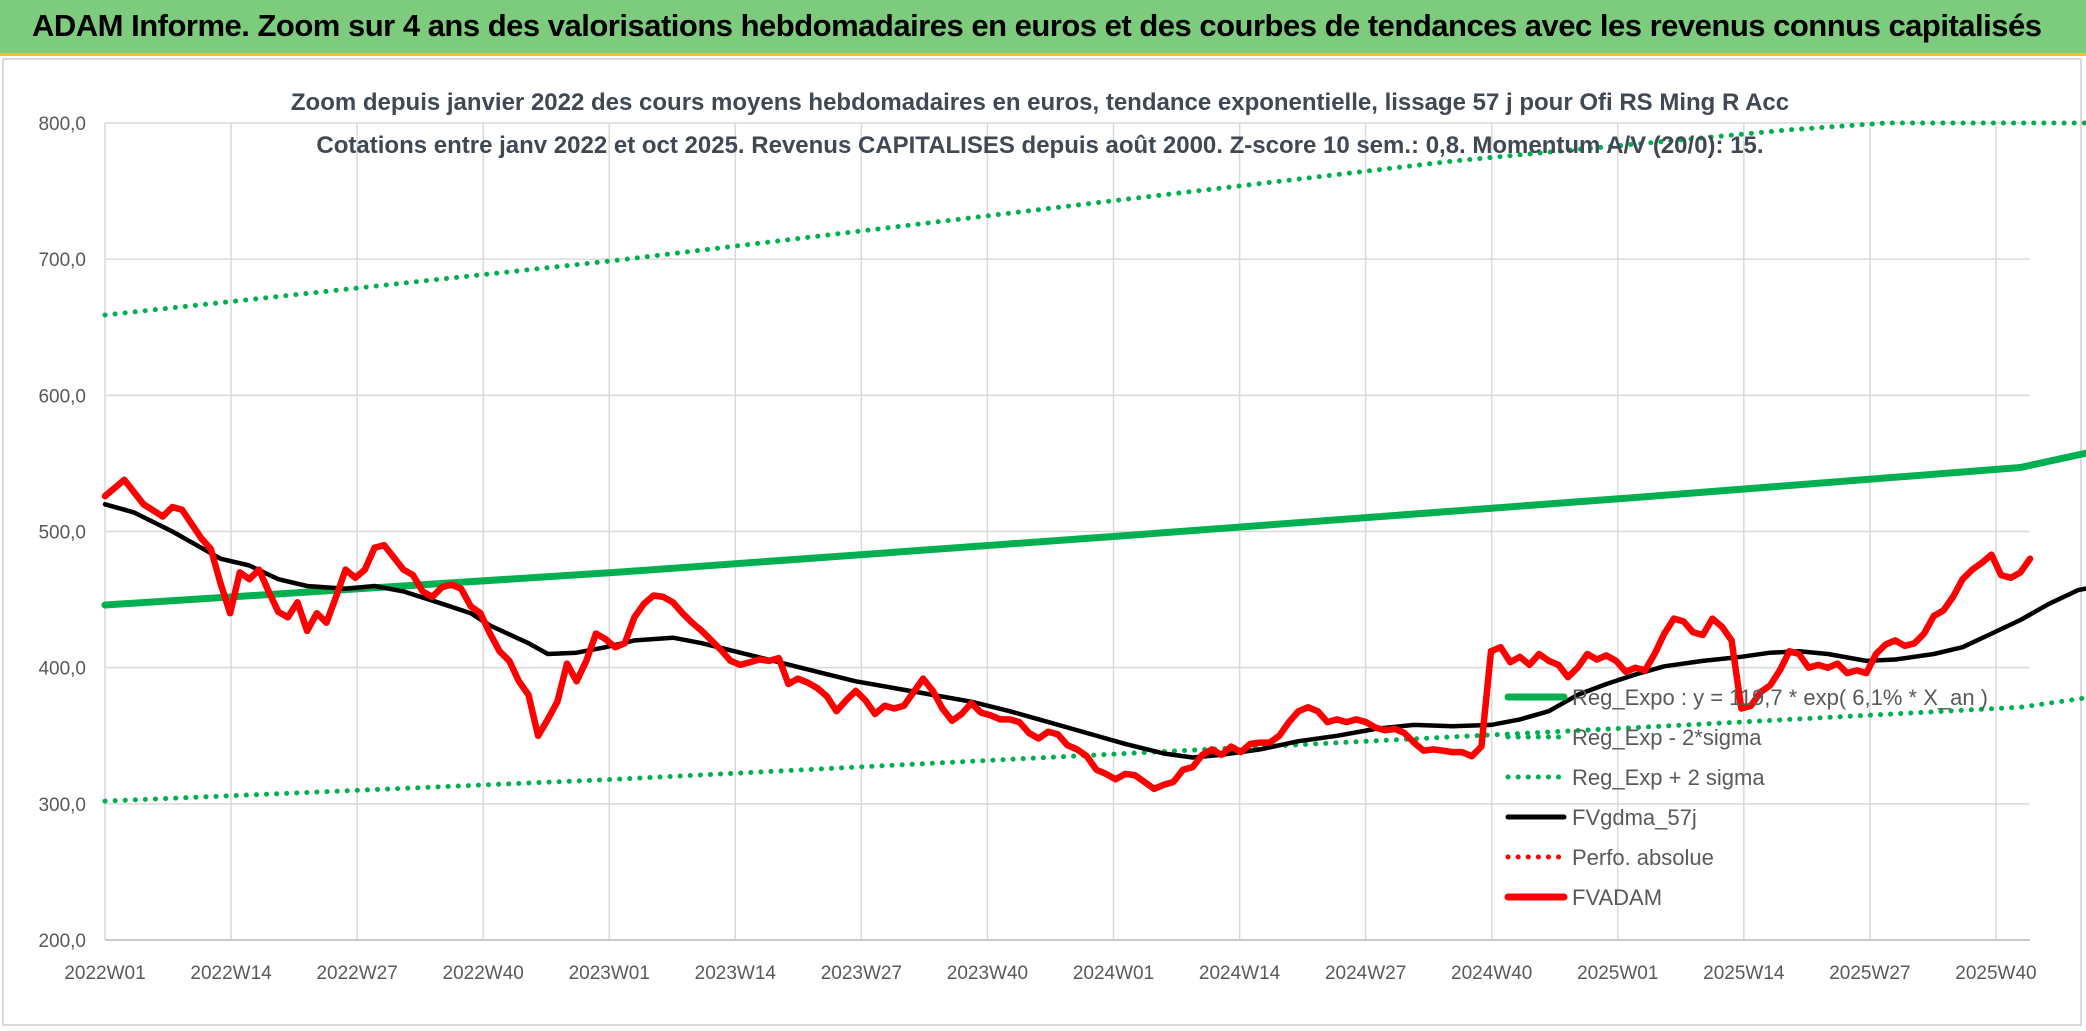  I want to click on y-tick-label: 300,0, so click(62, 805).